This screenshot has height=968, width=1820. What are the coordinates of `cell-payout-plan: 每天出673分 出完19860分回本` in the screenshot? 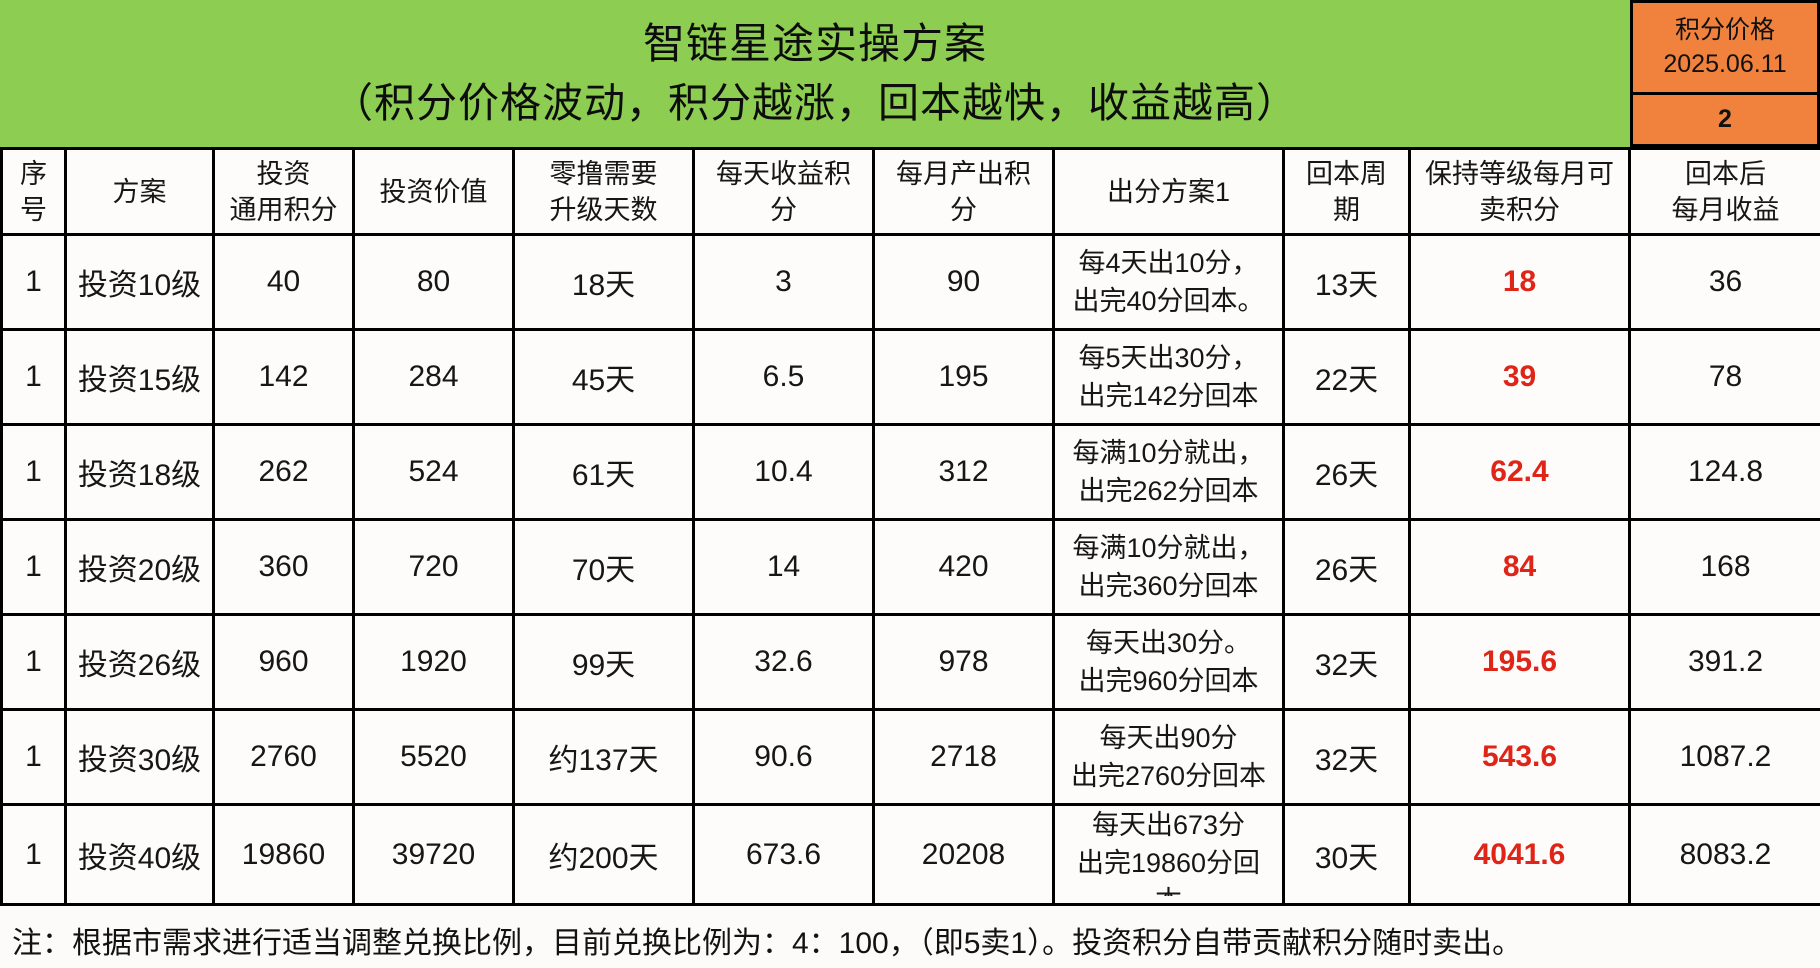 It's located at (1168, 854).